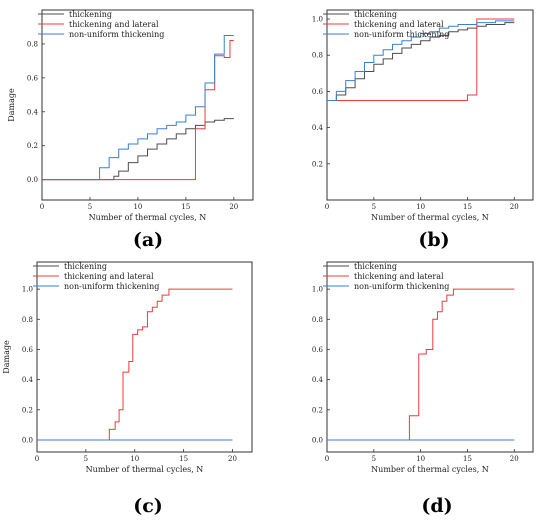 The height and width of the screenshot is (520, 550). I want to click on panel-label: (a), so click(148, 240).